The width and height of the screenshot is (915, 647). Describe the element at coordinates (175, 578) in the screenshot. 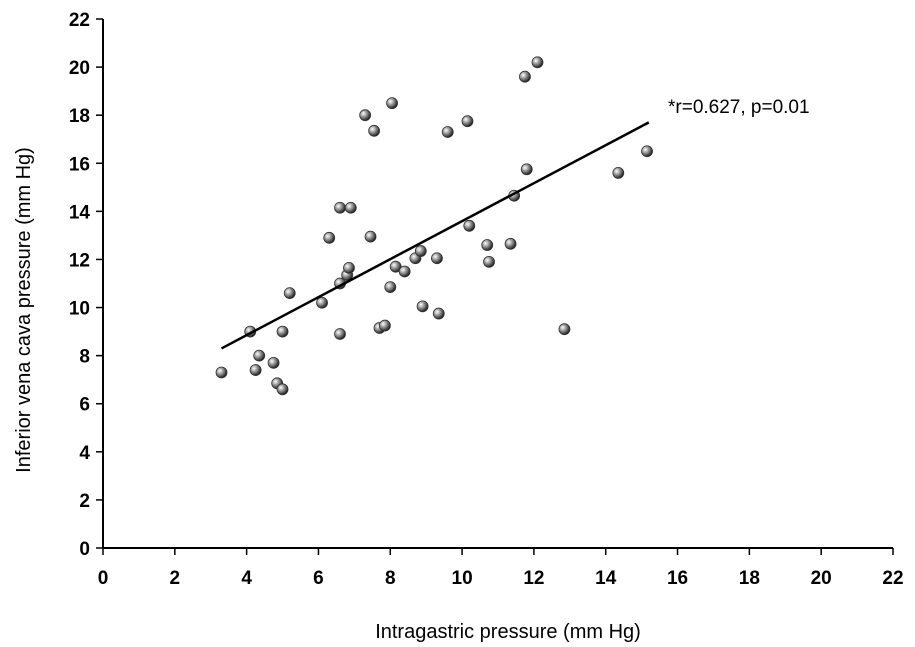

I see `x-tick-label: 2` at that location.